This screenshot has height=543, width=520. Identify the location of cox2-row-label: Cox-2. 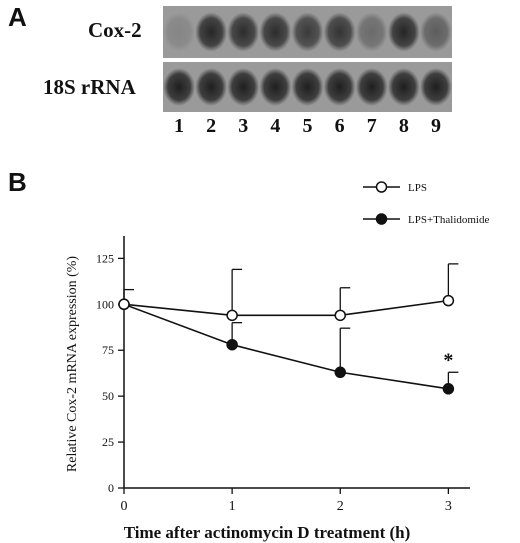
(115, 30).